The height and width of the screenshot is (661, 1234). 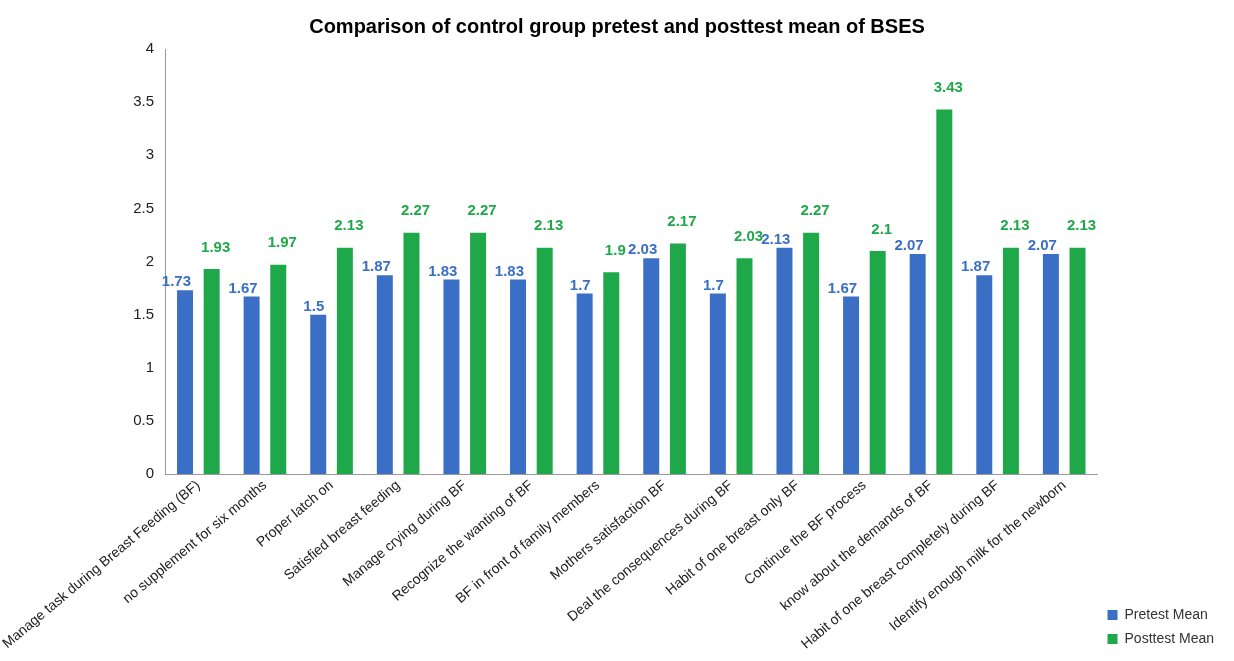 What do you see at coordinates (144, 420) in the screenshot?
I see `y-tick-label: 0.5` at bounding box center [144, 420].